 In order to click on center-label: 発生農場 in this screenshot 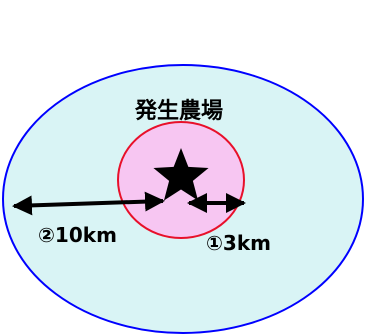, I will do `click(178, 111)`.